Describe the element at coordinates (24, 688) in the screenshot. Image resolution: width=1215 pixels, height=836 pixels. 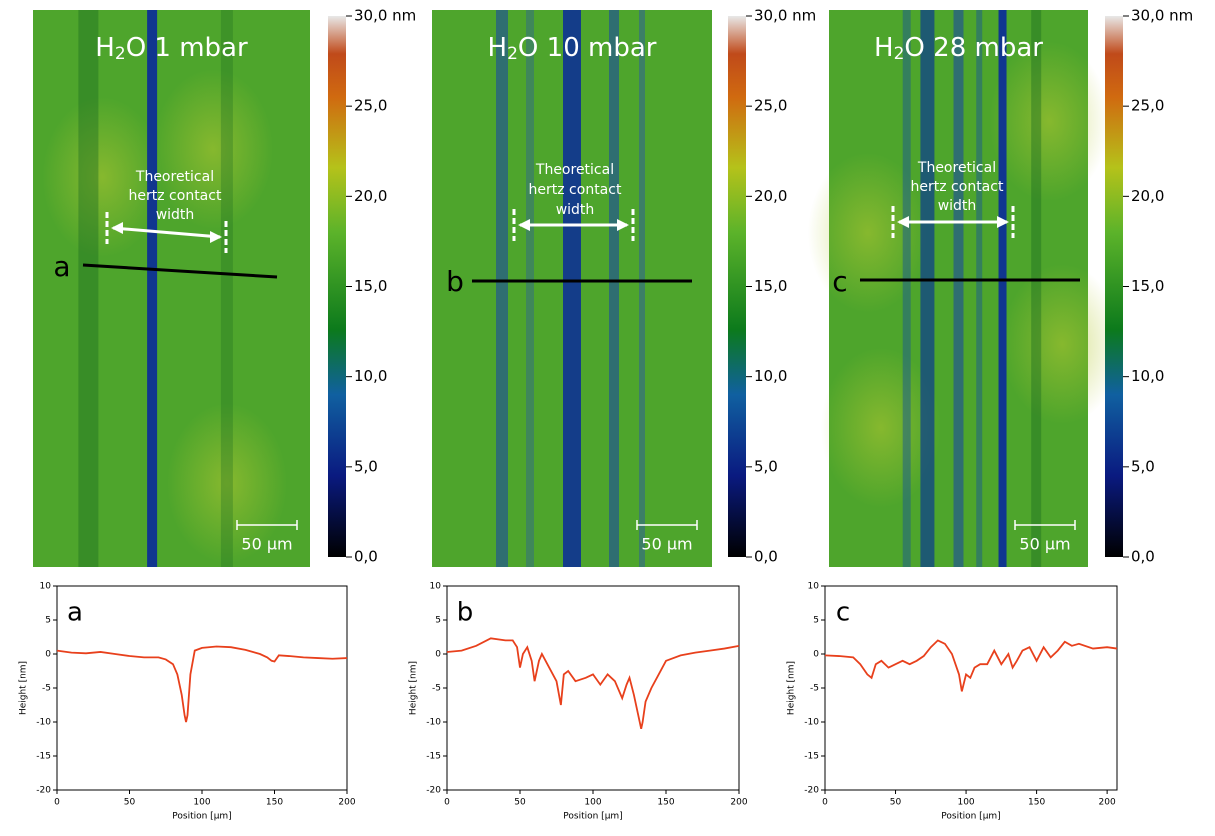
I see `y-axis-label: Height [nm]` at that location.